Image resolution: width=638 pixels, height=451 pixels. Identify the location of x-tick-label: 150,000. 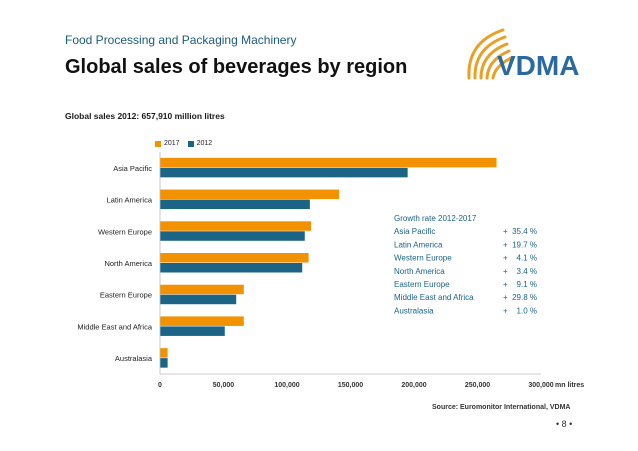
(350, 385).